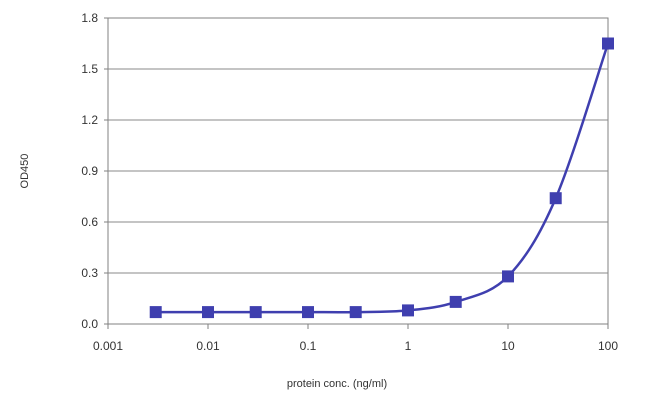  What do you see at coordinates (25, 171) in the screenshot?
I see `y-axis-title: OD450` at bounding box center [25, 171].